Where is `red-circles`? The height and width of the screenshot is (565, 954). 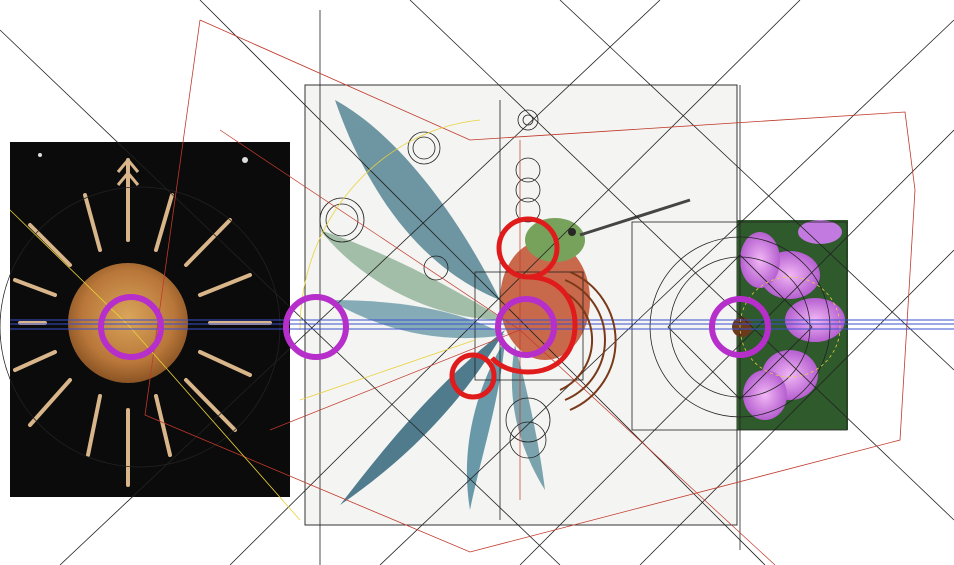
red-circles is located at coordinates (513, 308).